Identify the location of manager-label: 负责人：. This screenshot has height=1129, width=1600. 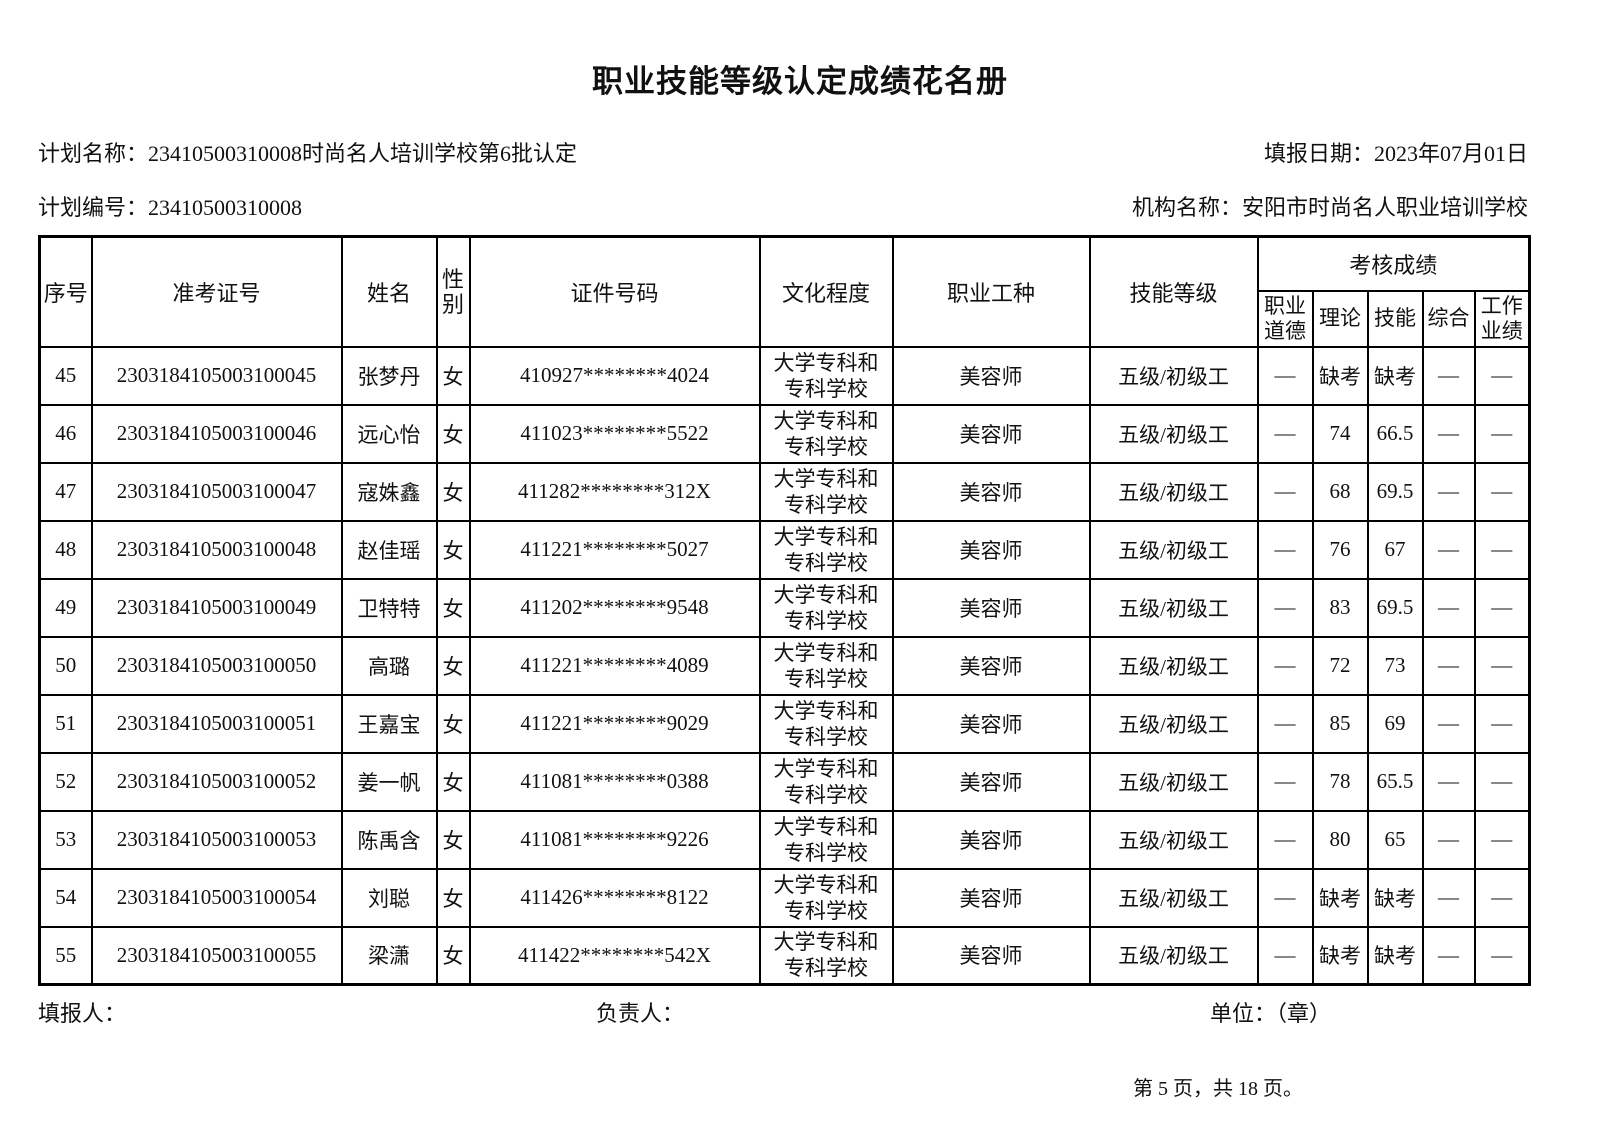
(640, 1013).